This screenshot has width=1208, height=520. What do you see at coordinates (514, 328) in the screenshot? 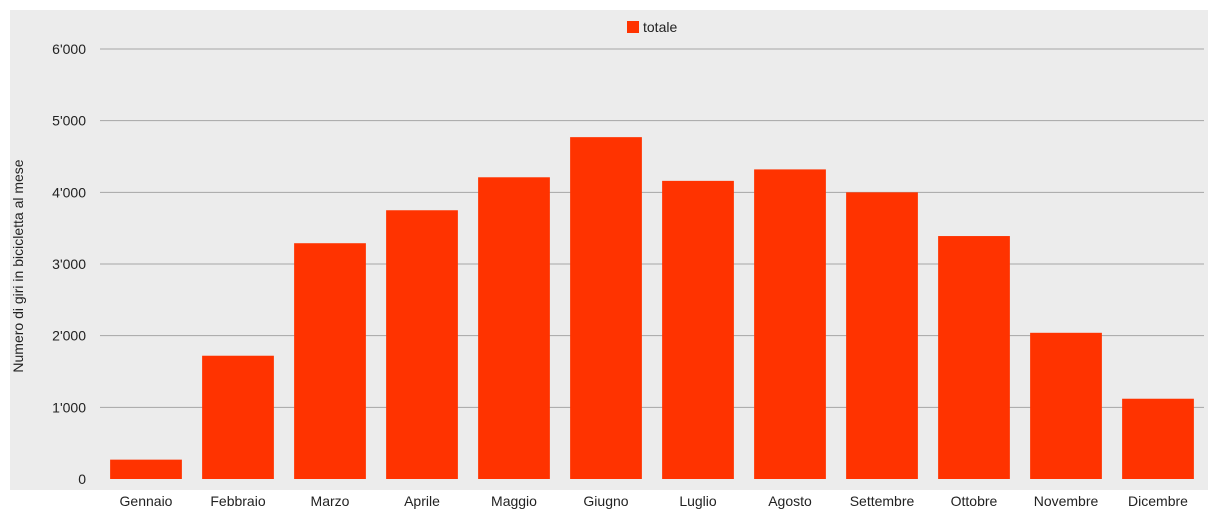
I see `bar-maggio` at bounding box center [514, 328].